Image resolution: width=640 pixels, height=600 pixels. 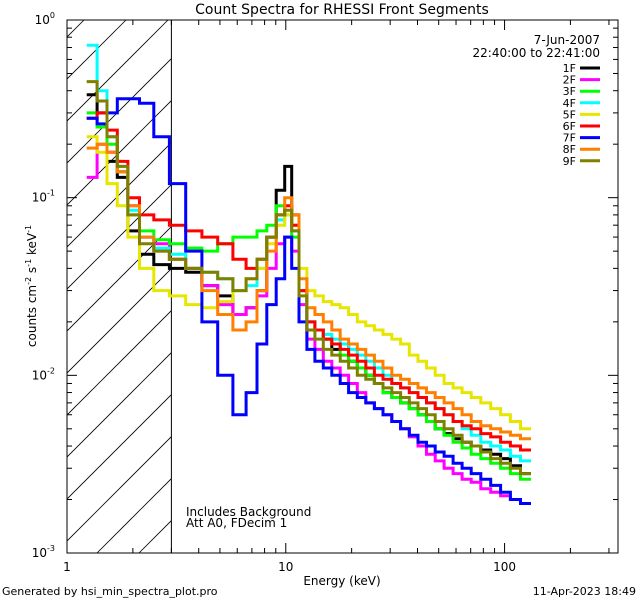 What do you see at coordinates (248, 512) in the screenshot?
I see `annotation-background: Includes Background` at bounding box center [248, 512].